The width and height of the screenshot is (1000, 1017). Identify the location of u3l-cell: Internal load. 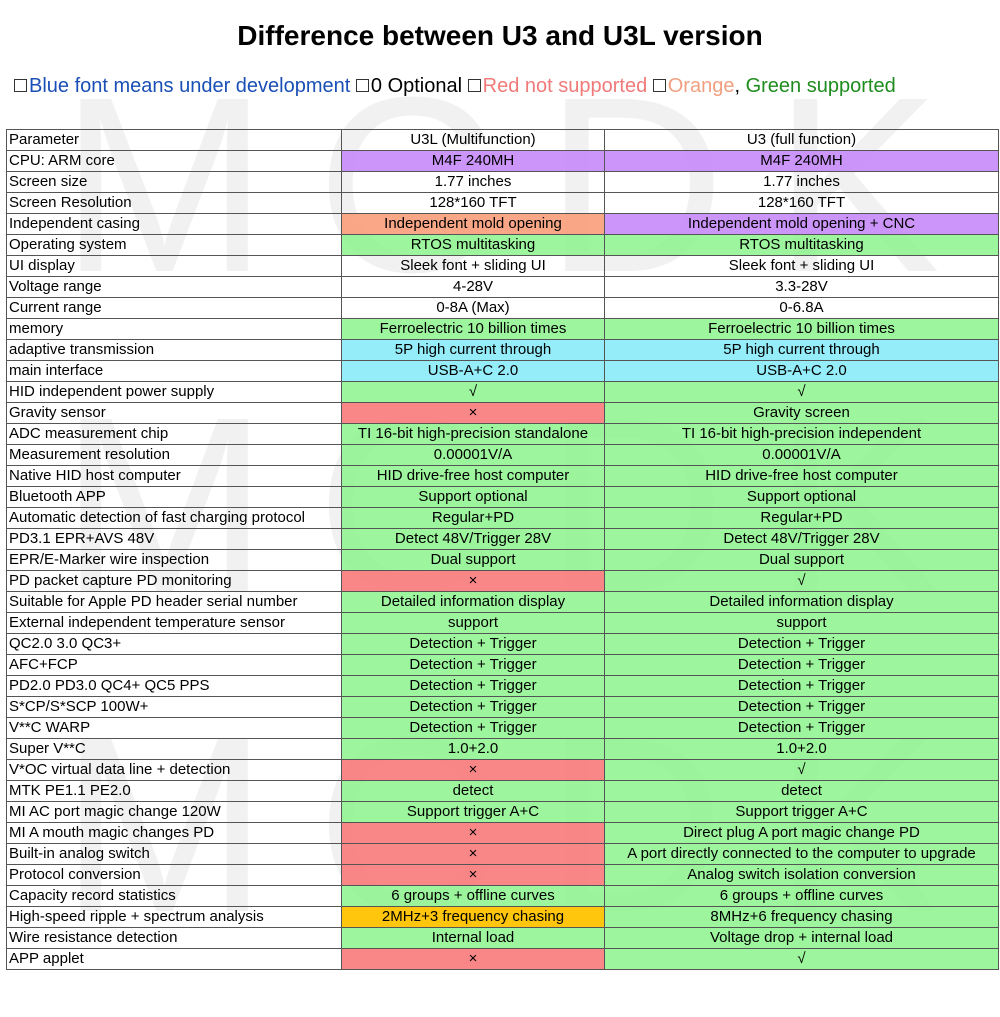
(473, 938).